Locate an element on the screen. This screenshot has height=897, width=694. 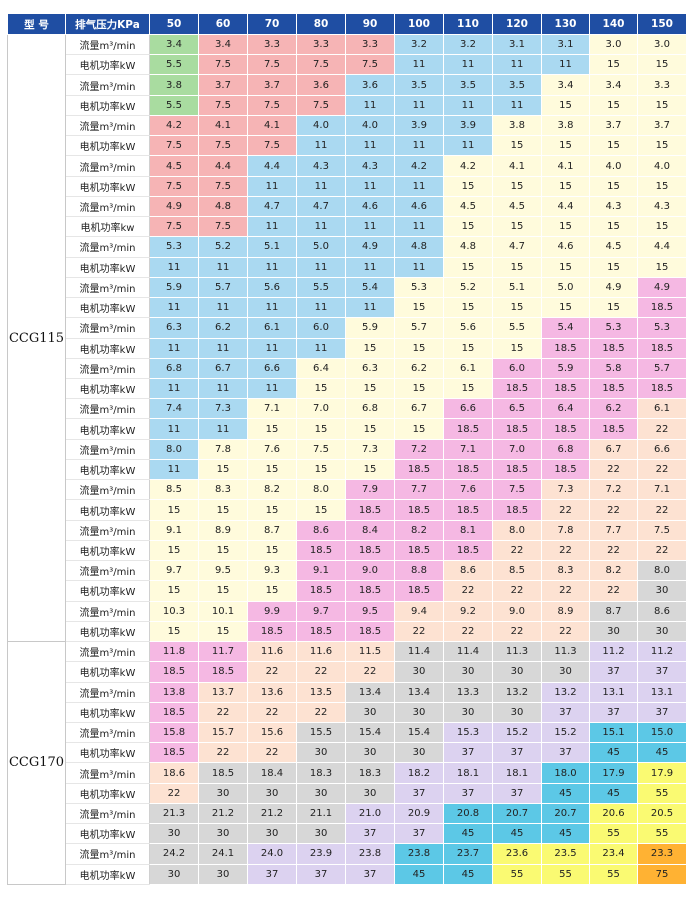
value-cell: 21.2 is located at coordinates (223, 813).